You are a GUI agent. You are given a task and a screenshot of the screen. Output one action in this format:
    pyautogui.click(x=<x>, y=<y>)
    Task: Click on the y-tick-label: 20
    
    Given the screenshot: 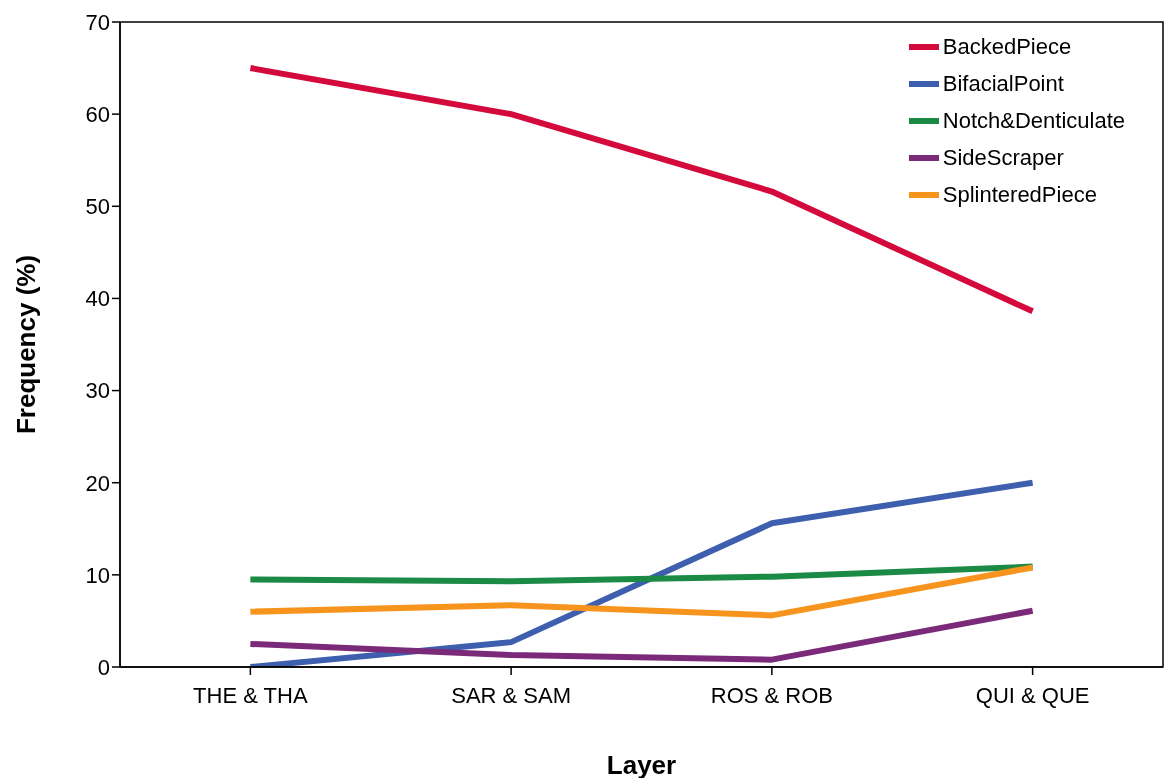 What is the action you would take?
    pyautogui.click(x=97, y=483)
    